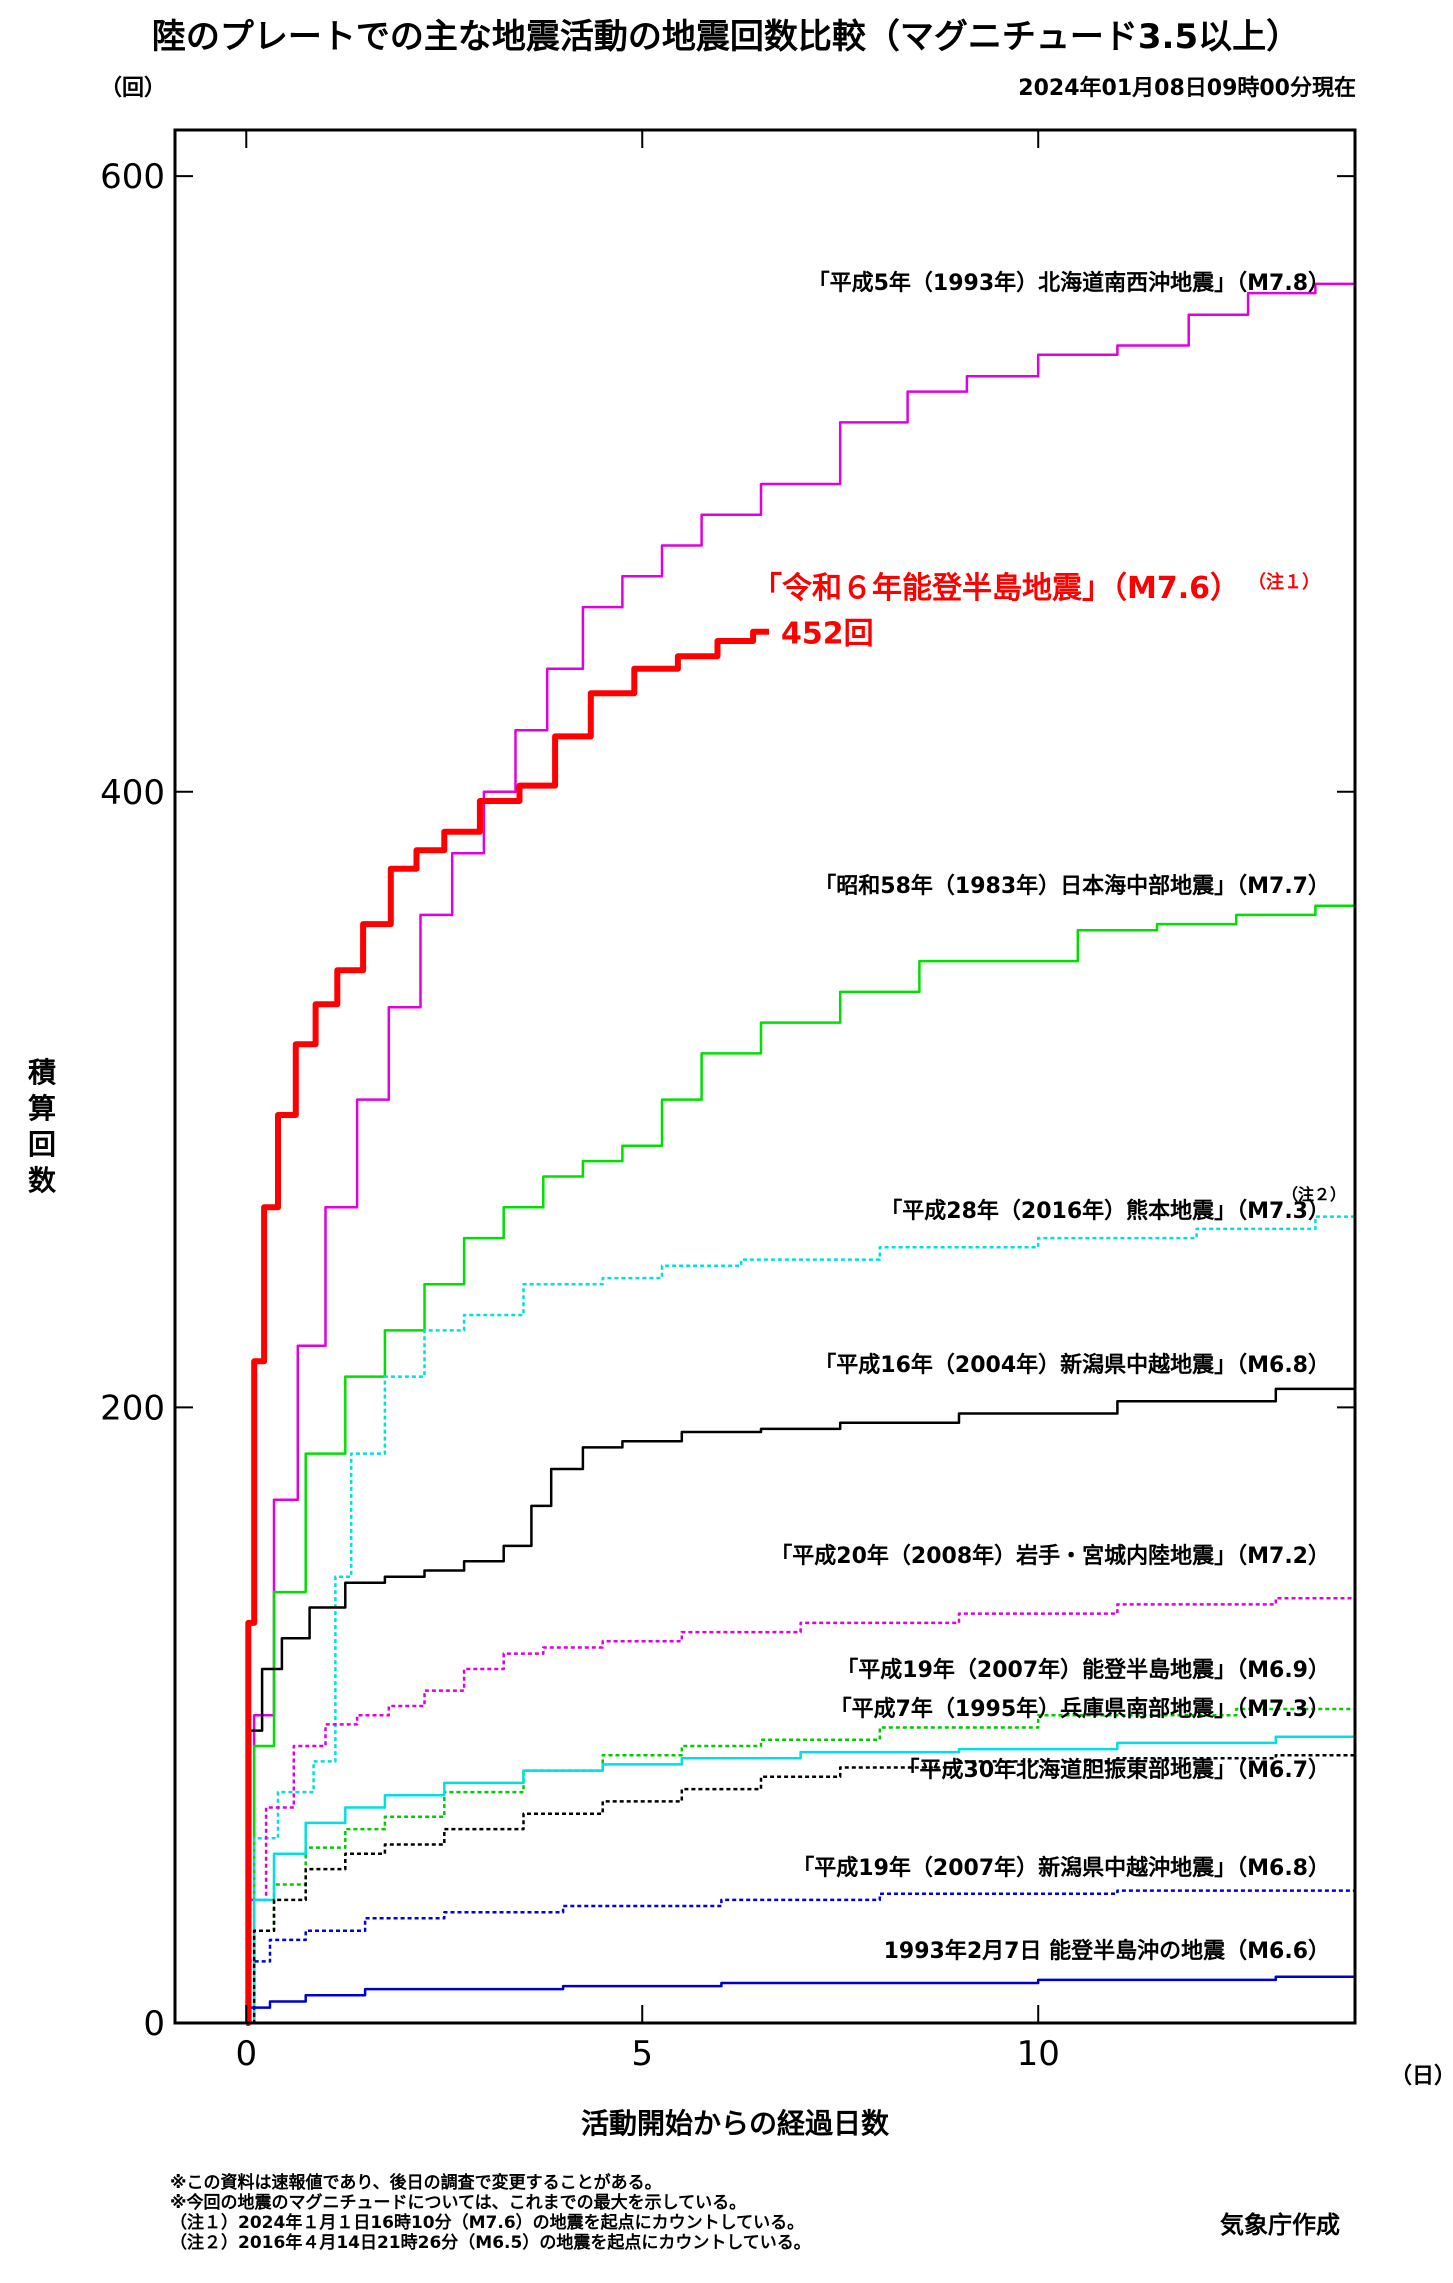 This screenshot has height=2283, width=1453. What do you see at coordinates (132, 1408) in the screenshot?
I see `y-tick-label: 200` at bounding box center [132, 1408].